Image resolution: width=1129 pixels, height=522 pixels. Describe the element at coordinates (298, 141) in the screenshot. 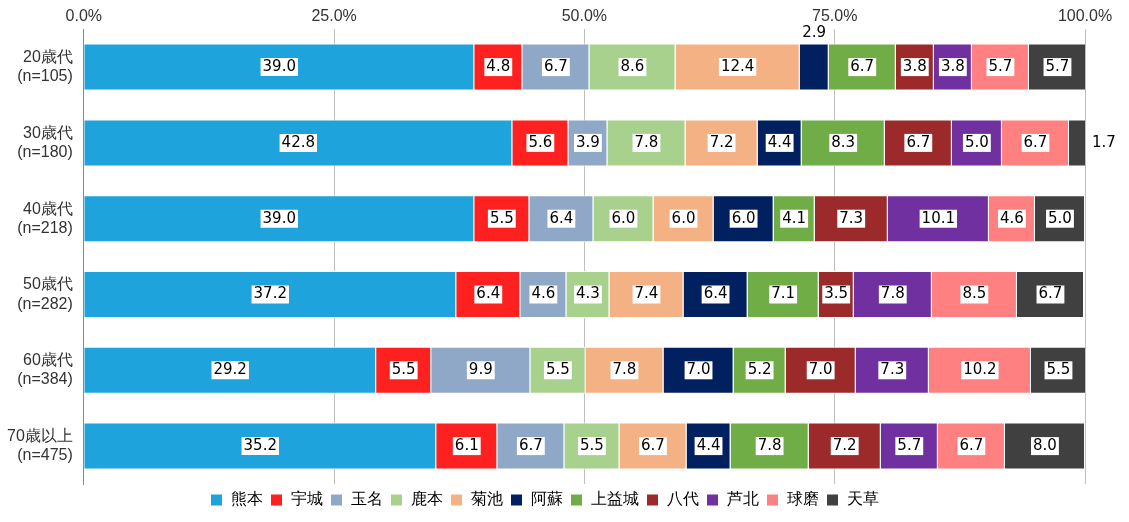

I see `data-label: 42.8` at that location.